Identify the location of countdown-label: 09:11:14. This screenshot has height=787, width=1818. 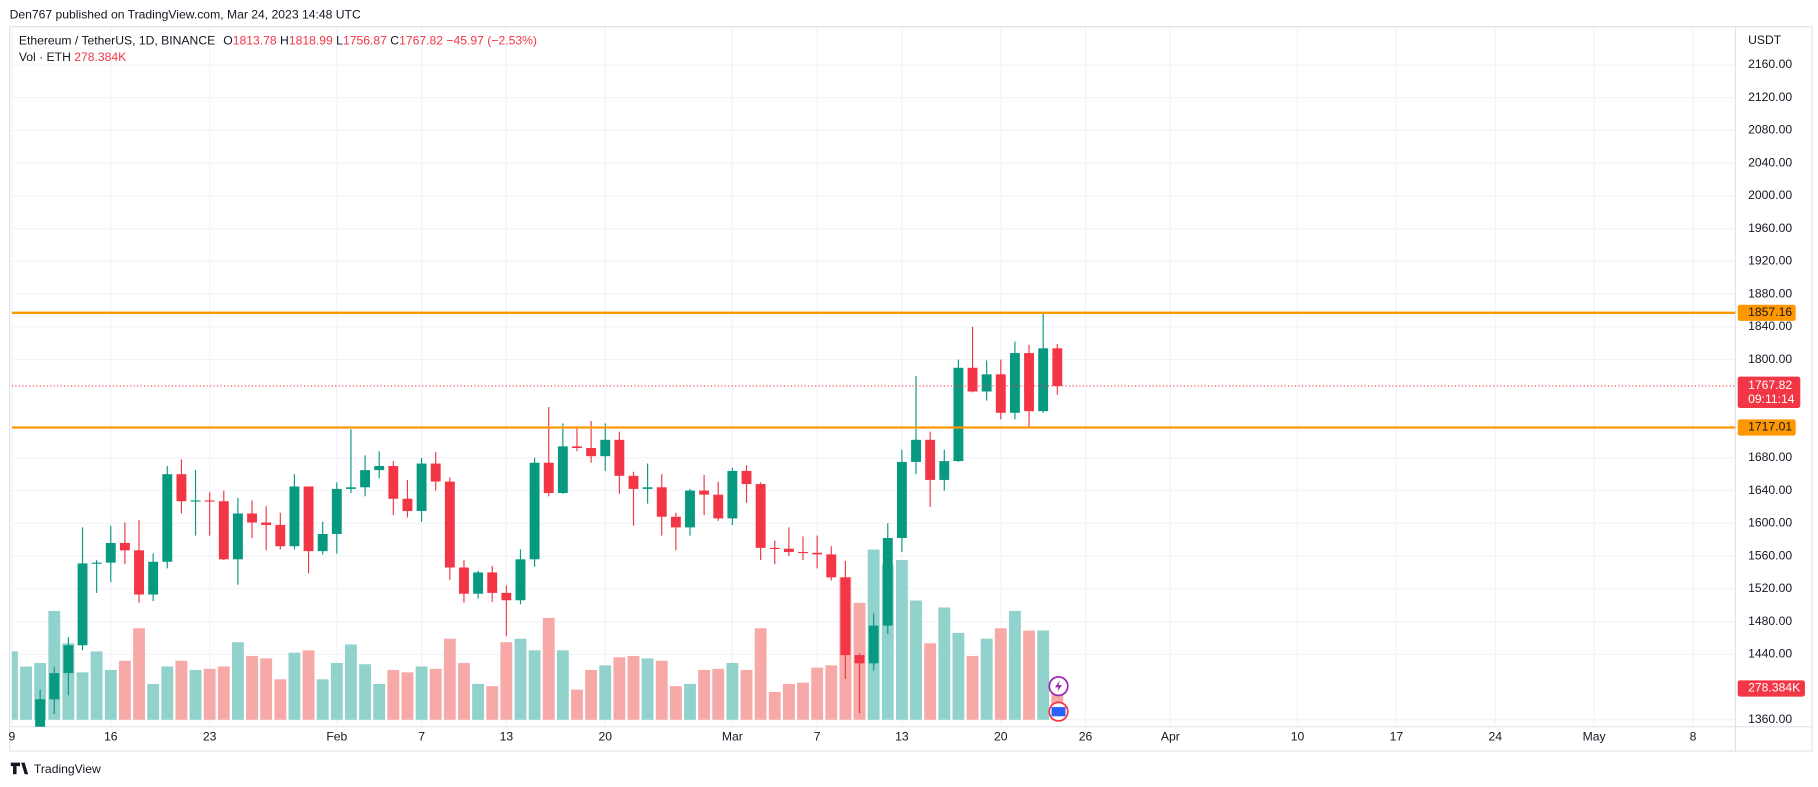
(1771, 399).